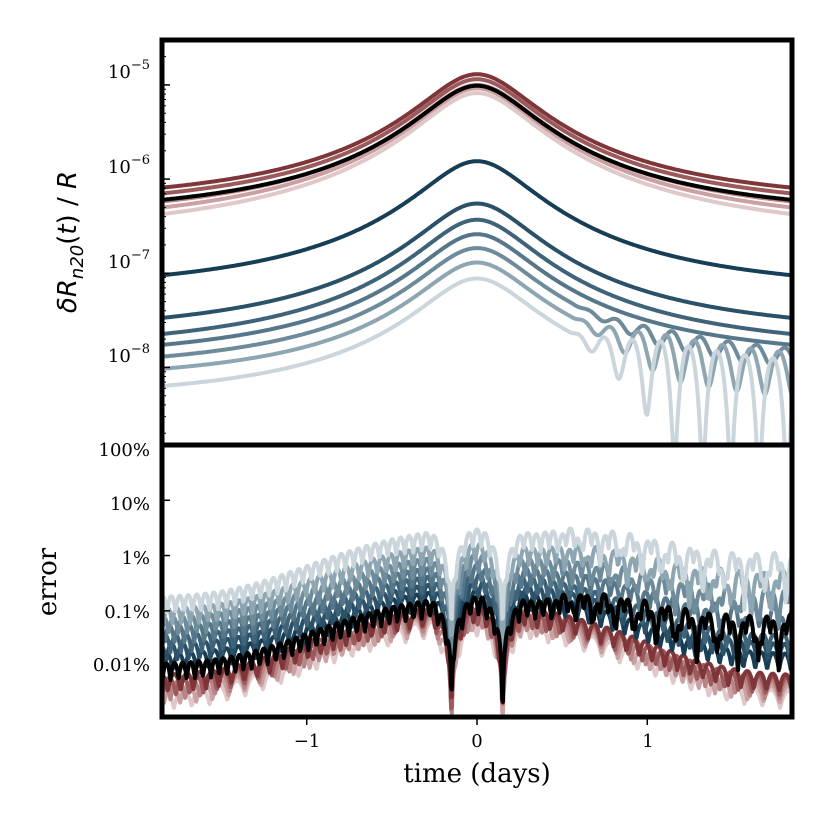 The image size is (830, 830). What do you see at coordinates (70, 242) in the screenshot?
I see `top-y-axis-title: δRn20(t) / R` at bounding box center [70, 242].